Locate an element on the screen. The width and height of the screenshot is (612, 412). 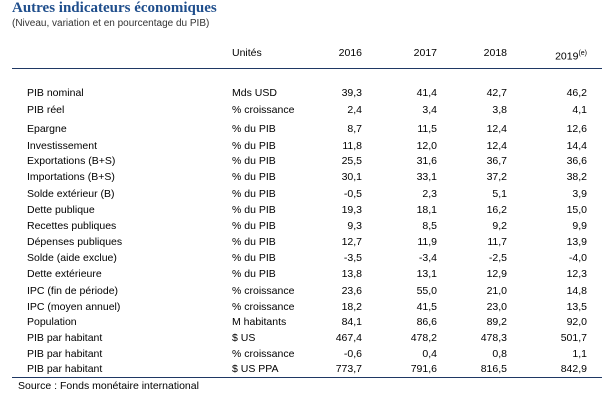
row-value-2018: 16,2 is located at coordinates (496, 210).